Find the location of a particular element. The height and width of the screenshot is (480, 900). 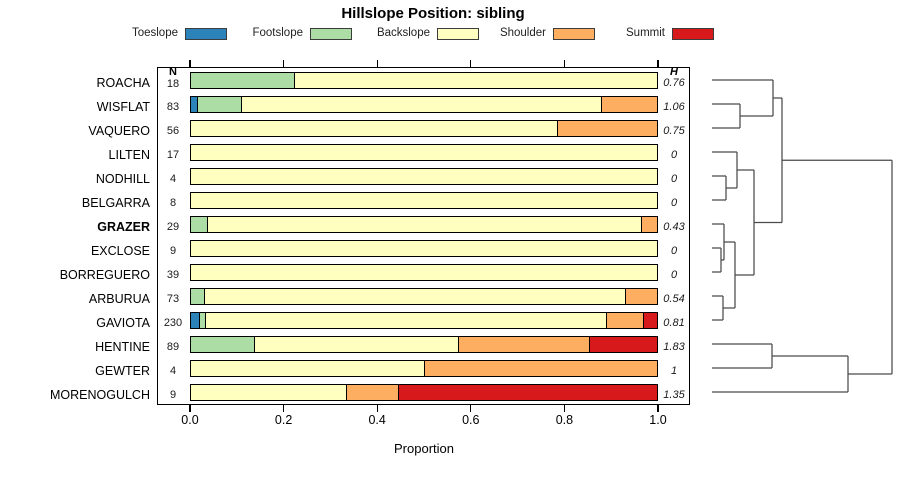

legend-item-shoulder: Shoulder is located at coordinates (547, 33).